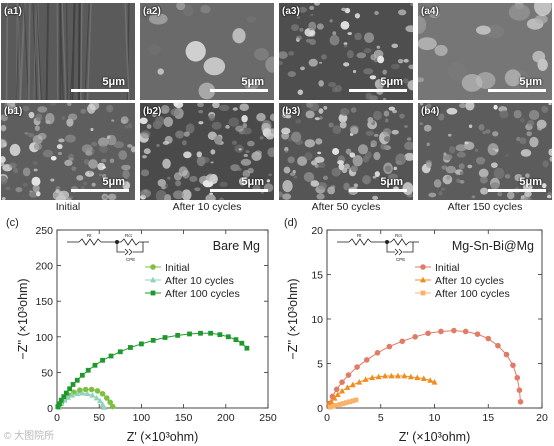  I want to click on caption-initial: Initial, so click(68, 207).